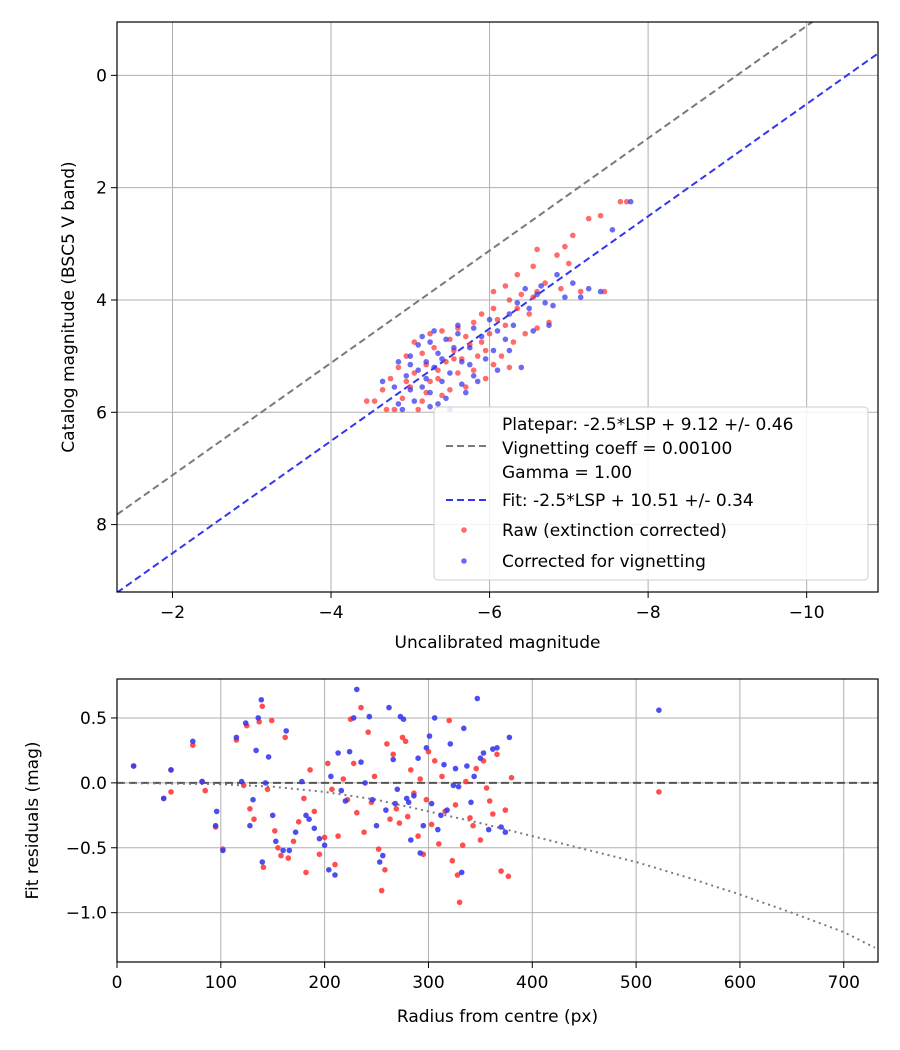 This screenshot has height=1050, width=900. Describe the element at coordinates (86, 914) in the screenshot. I see `y-tick-label: −1.0` at that location.